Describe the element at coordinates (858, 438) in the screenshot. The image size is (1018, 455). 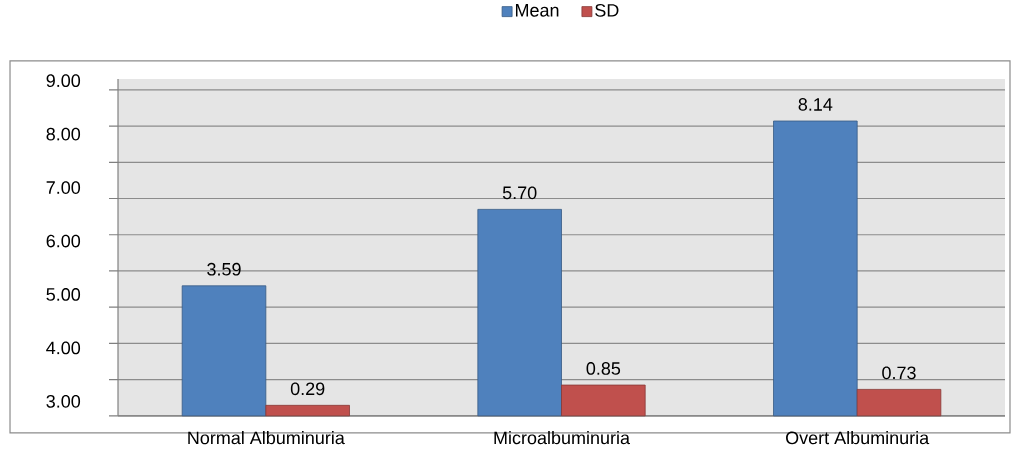
I see `x-tick-label: Overt Albuminuria` at that location.